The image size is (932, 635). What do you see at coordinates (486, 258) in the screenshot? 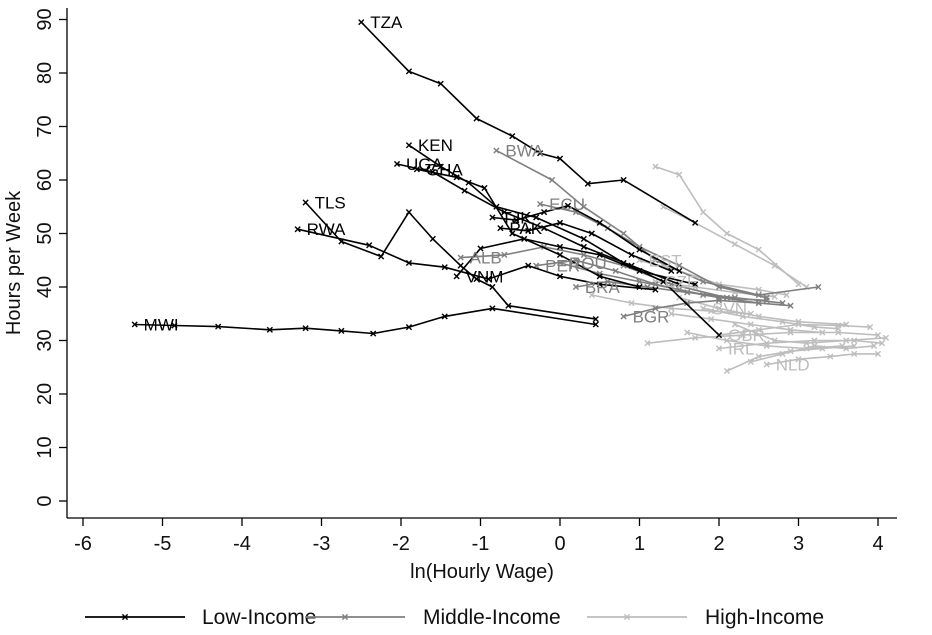
I see `country-label-alb: ALB` at bounding box center [486, 258].